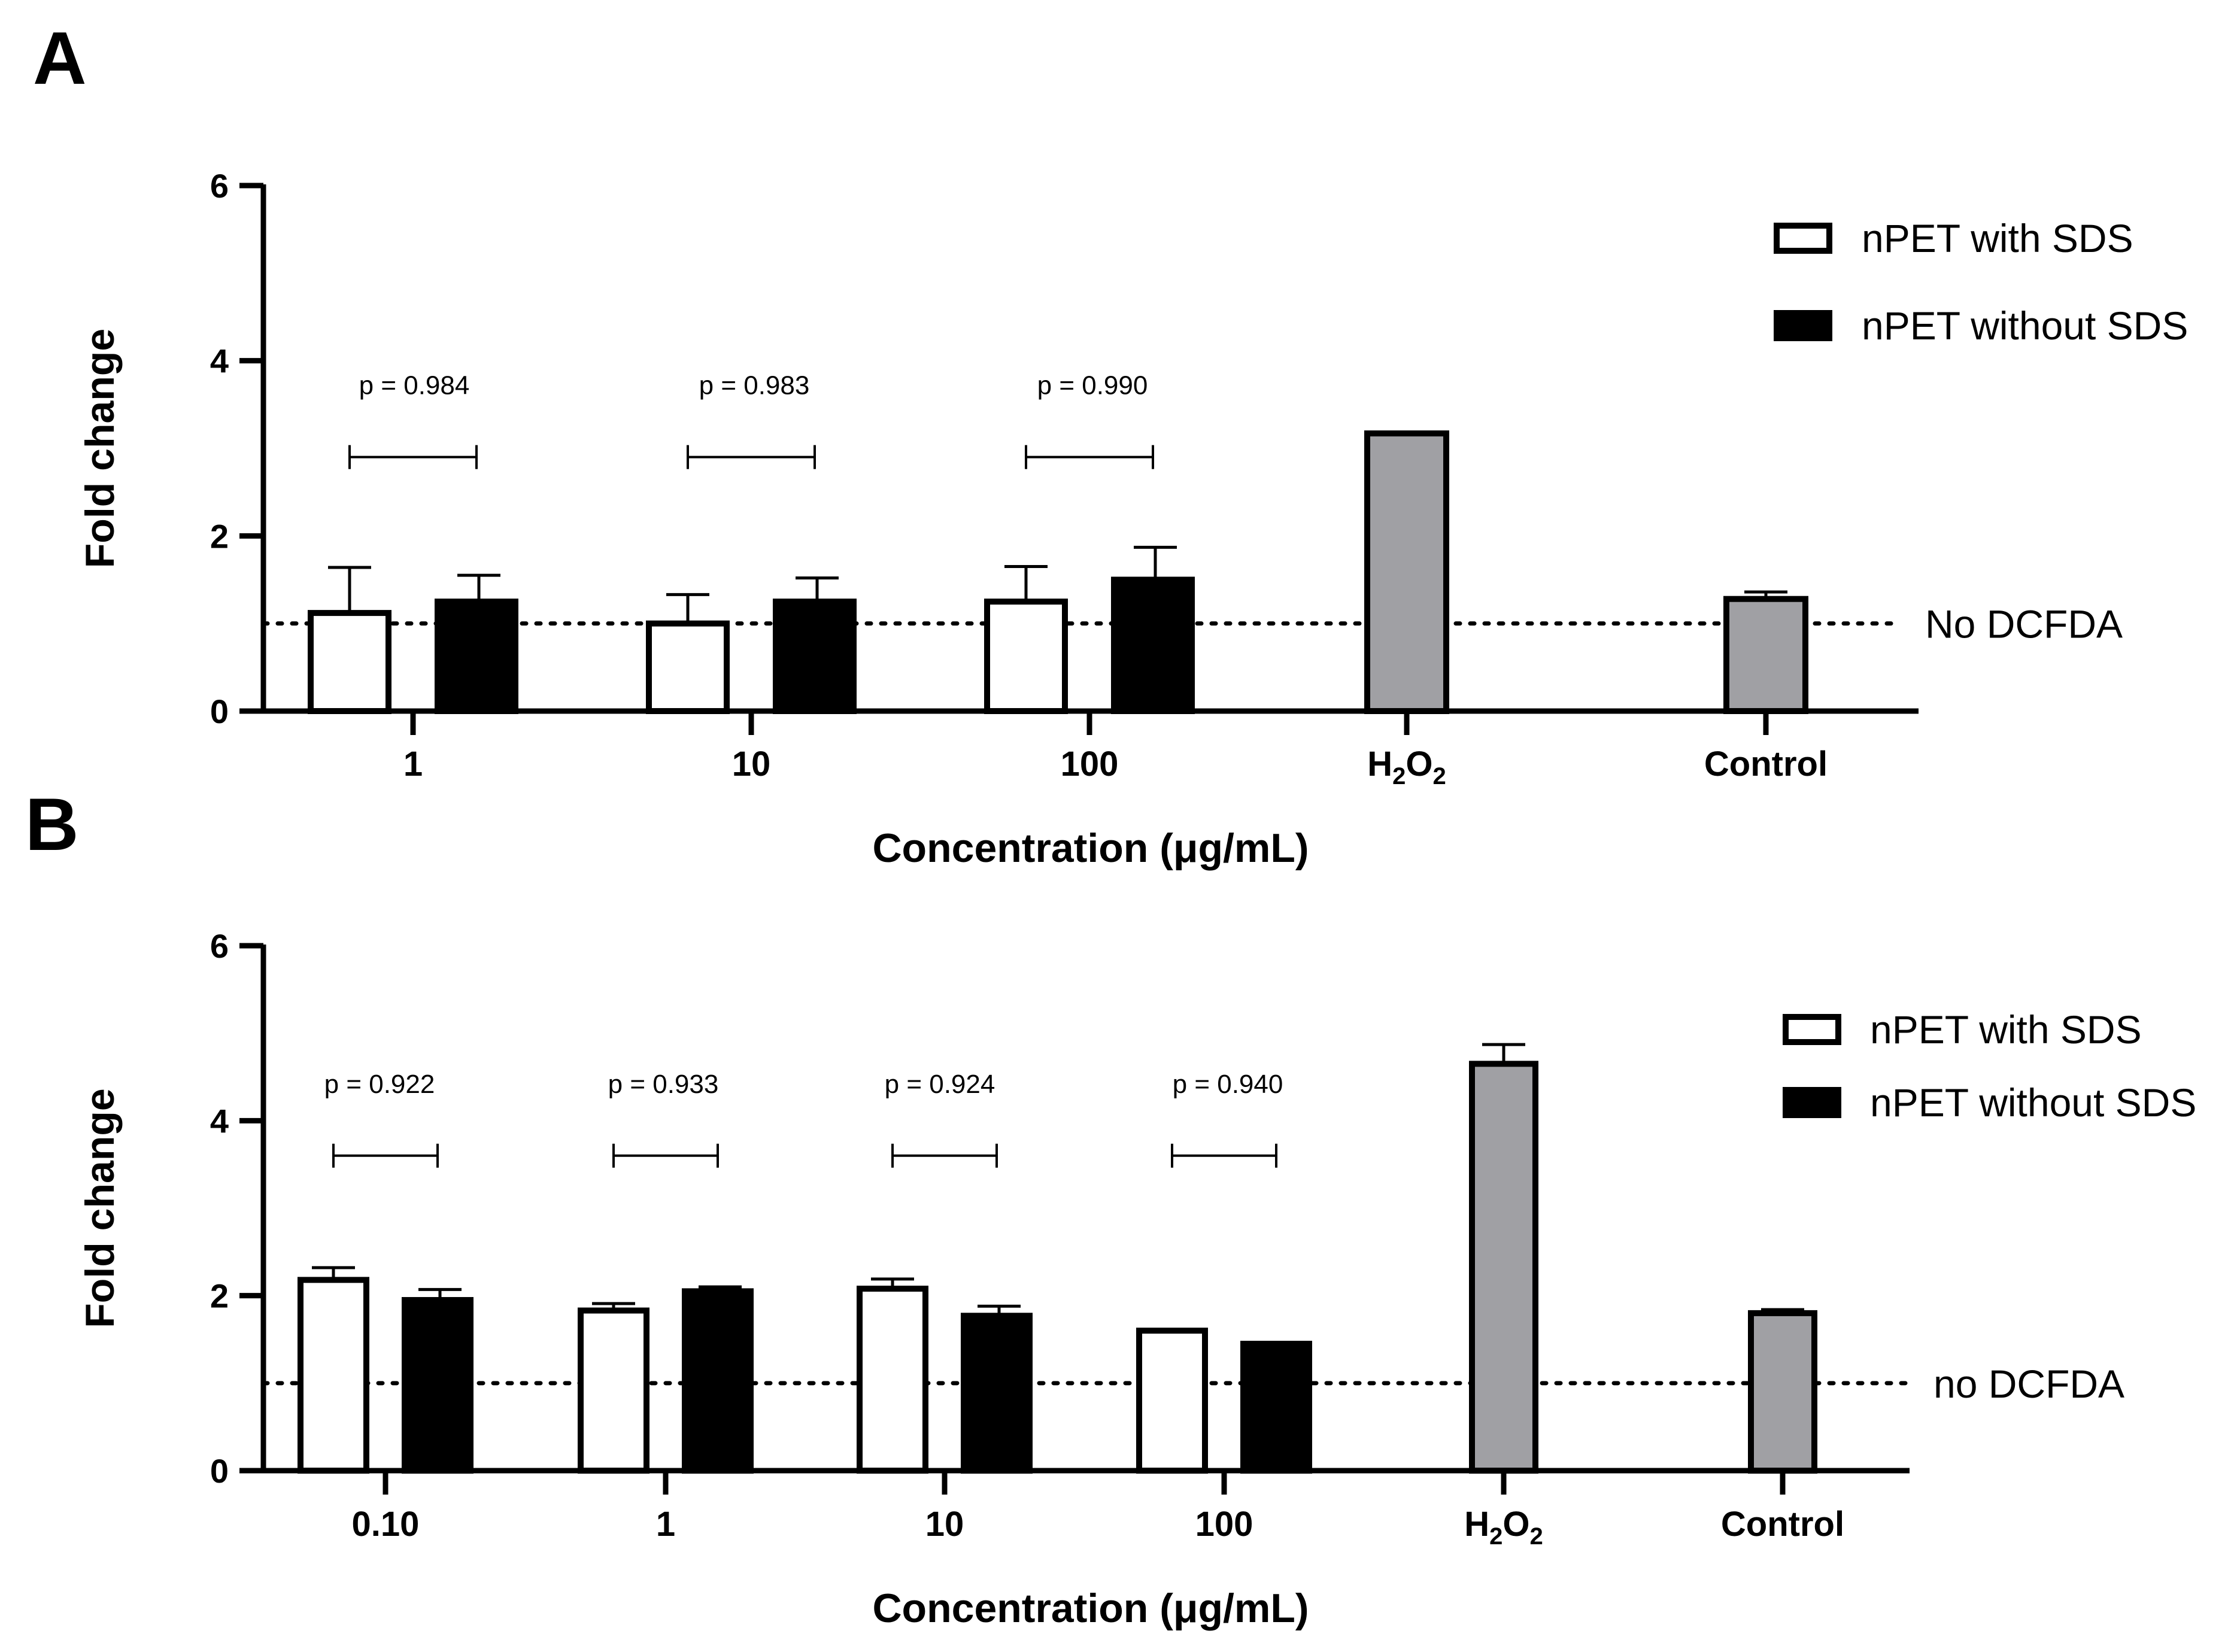 This screenshot has width=2234, height=1652. What do you see at coordinates (940, 1084) in the screenshot?
I see `p-value-label: p = 0.924` at bounding box center [940, 1084].